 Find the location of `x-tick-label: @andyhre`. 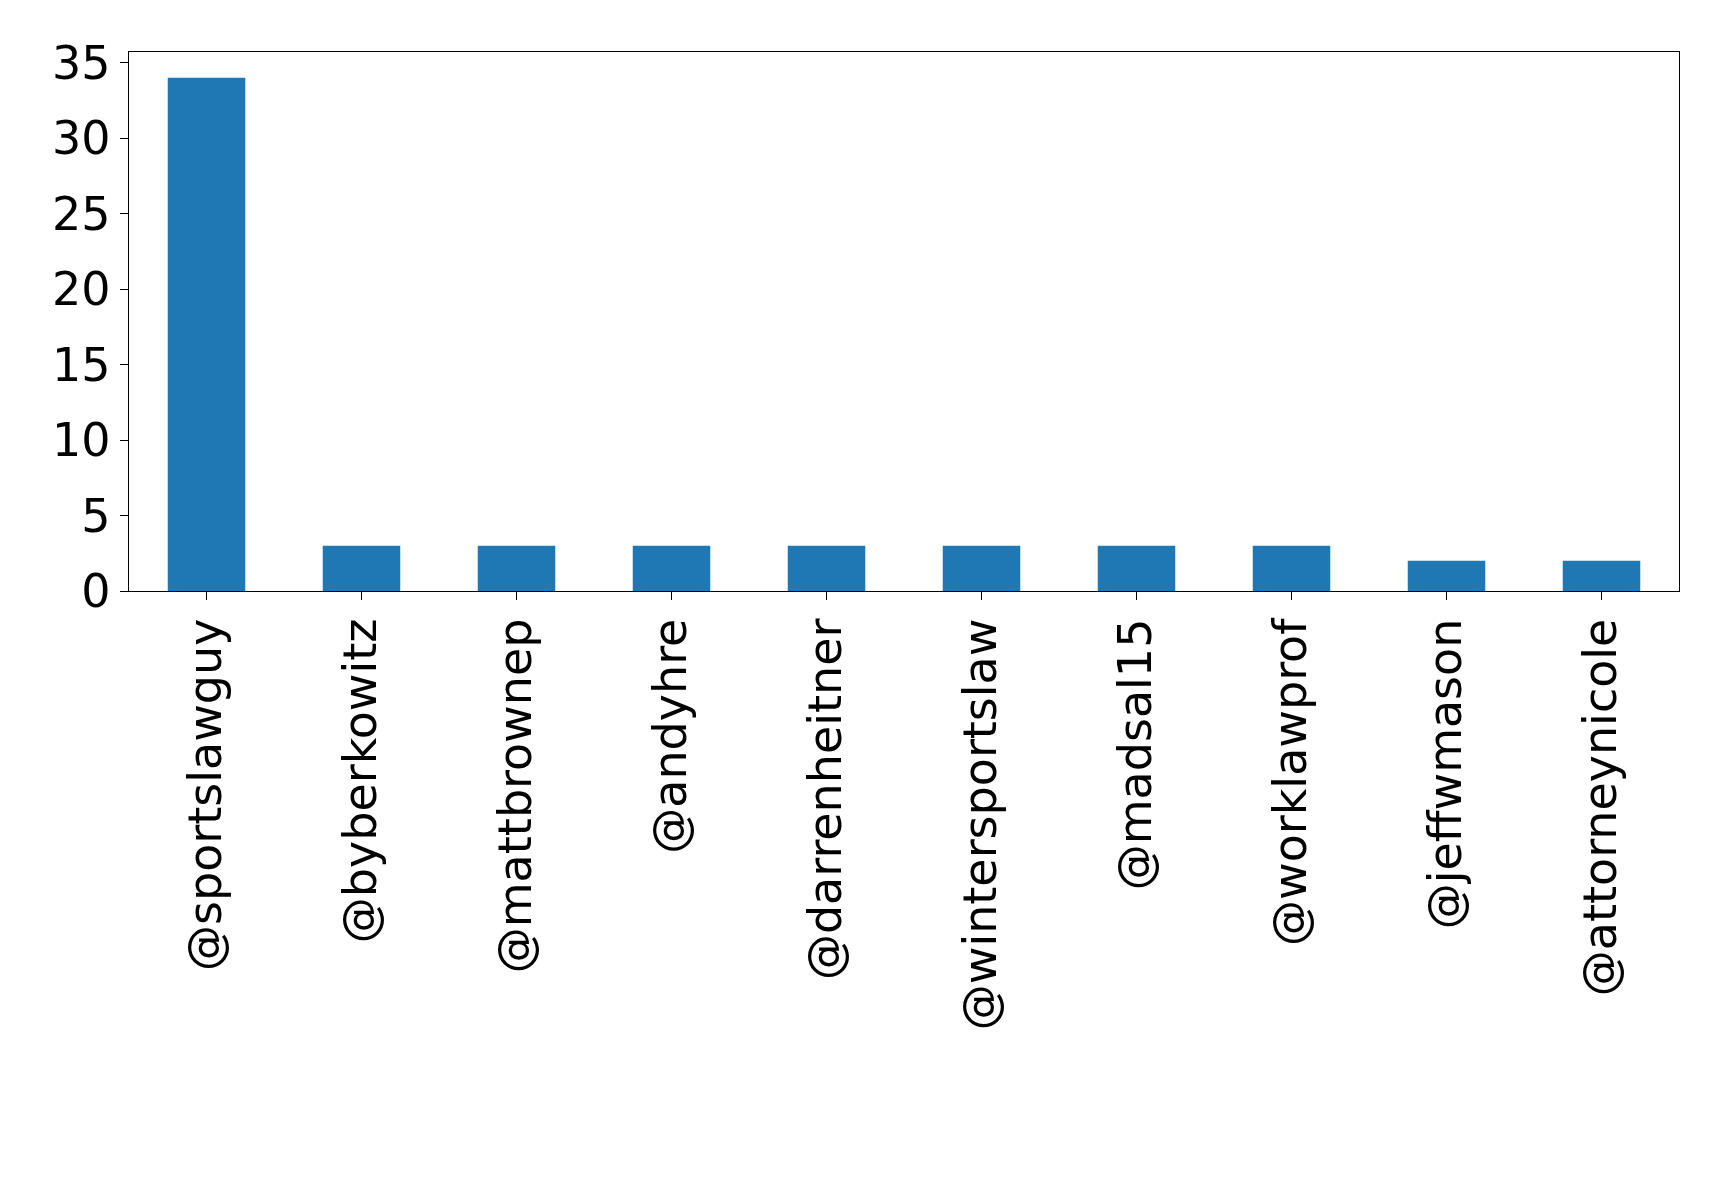

x-tick-label: @andyhre is located at coordinates (670, 736).